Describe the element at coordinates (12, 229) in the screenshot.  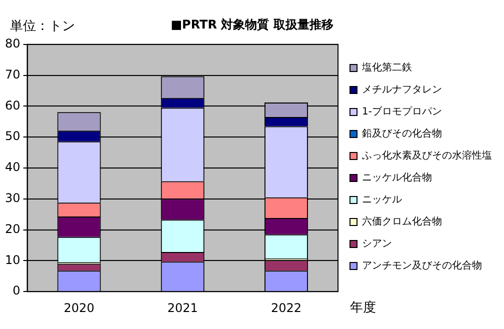
I see `y-tick-label: 20` at that location.